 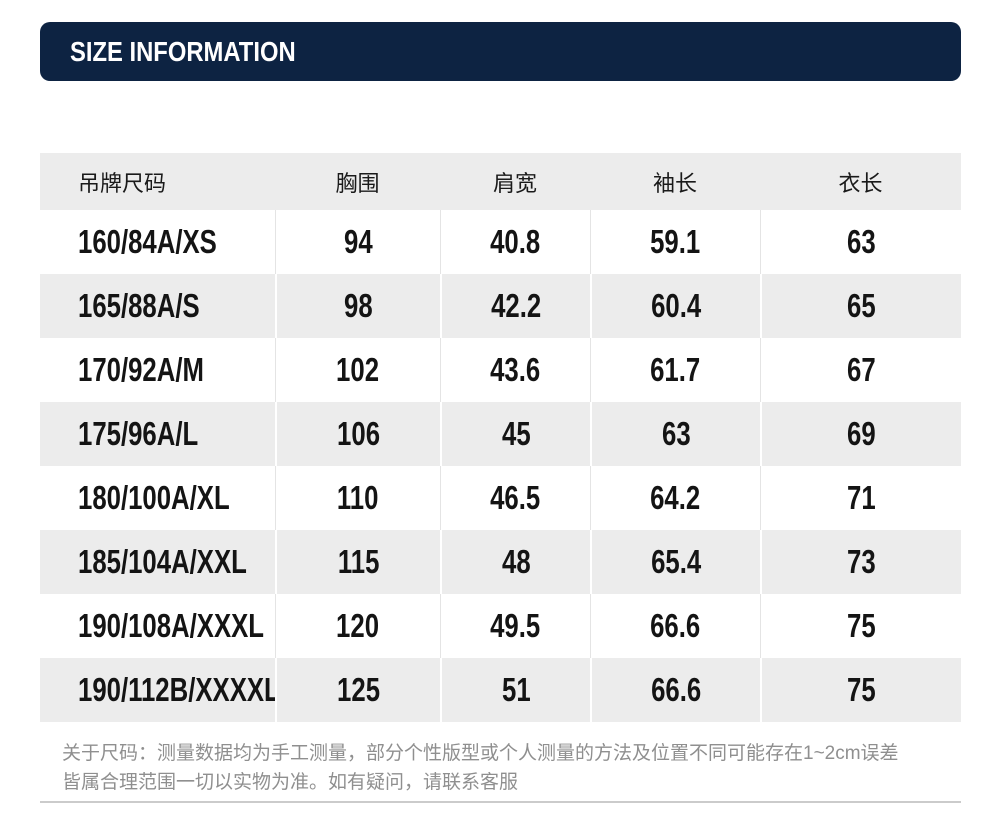 I want to click on value-label: 94, so click(x=358, y=241).